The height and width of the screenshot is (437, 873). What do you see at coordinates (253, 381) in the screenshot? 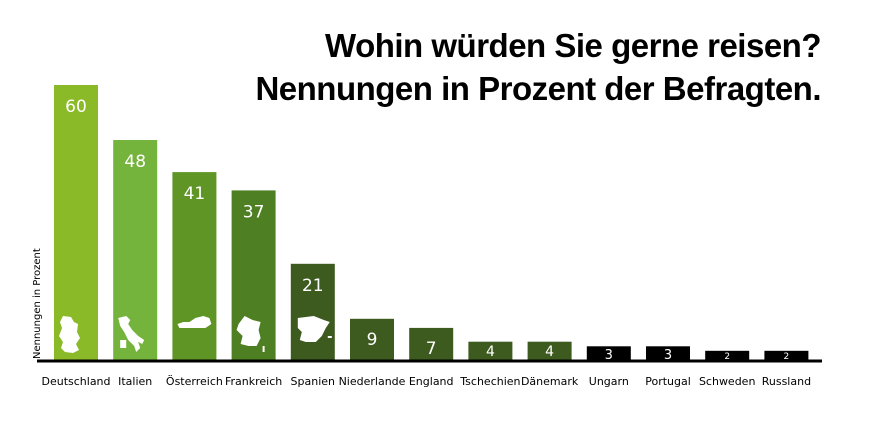
I see `x-tick-label: Frankreich` at bounding box center [253, 381].